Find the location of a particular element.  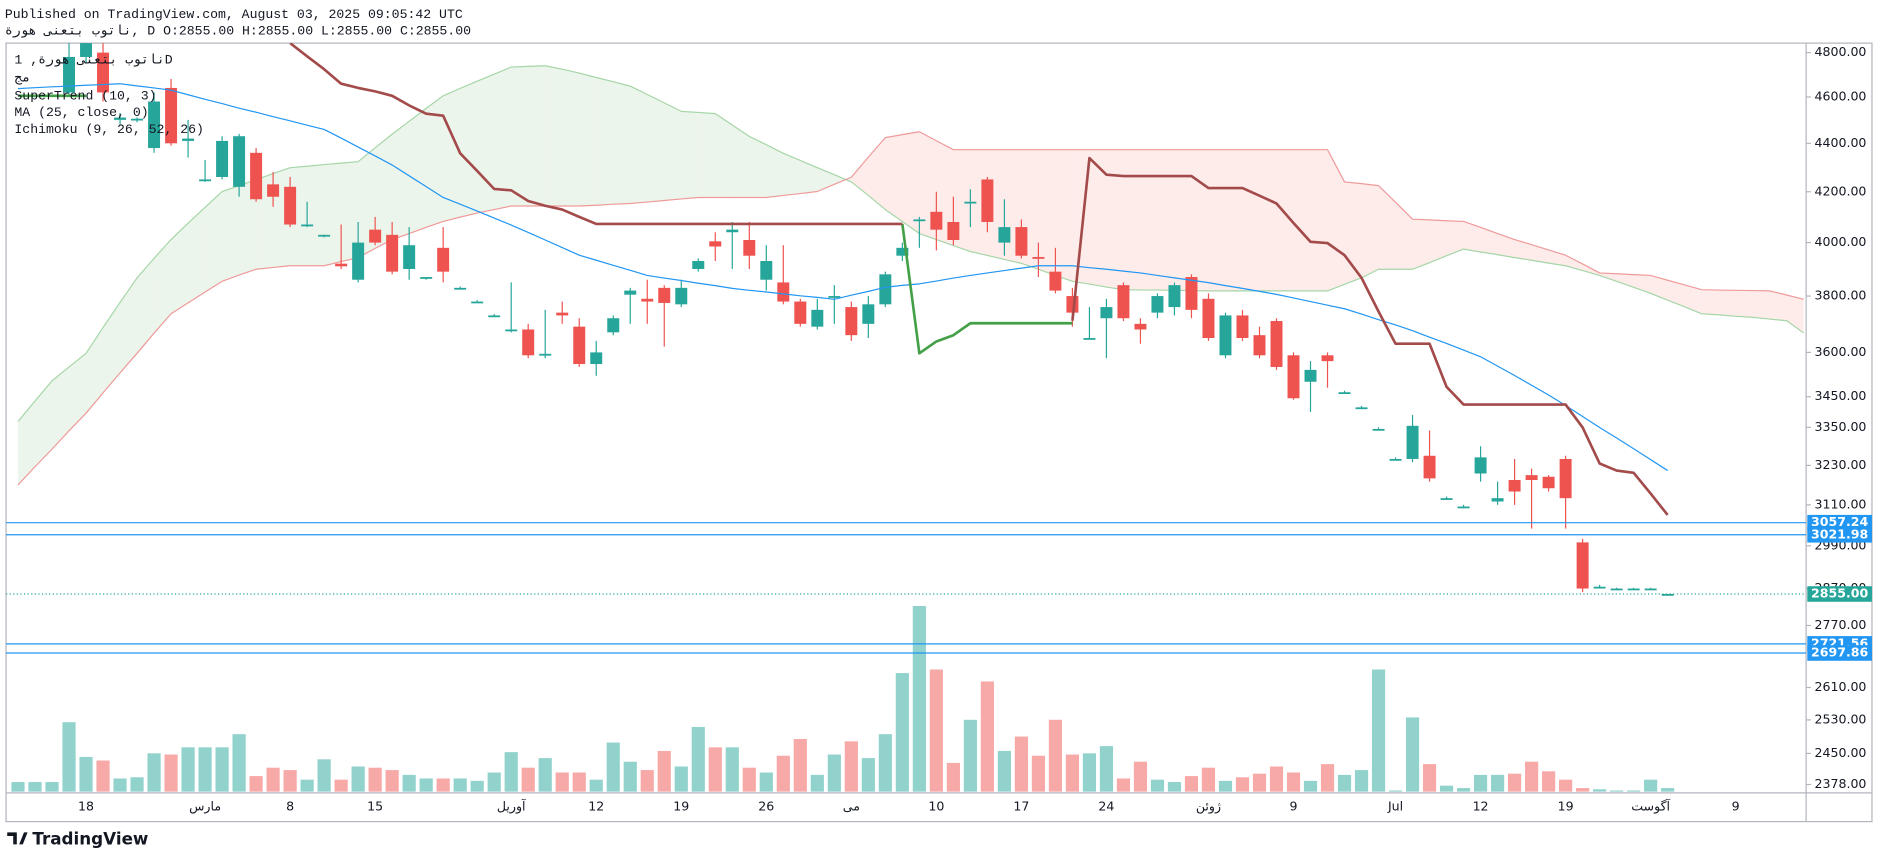

y-tick-label: 2770.00 is located at coordinates (1840, 624).